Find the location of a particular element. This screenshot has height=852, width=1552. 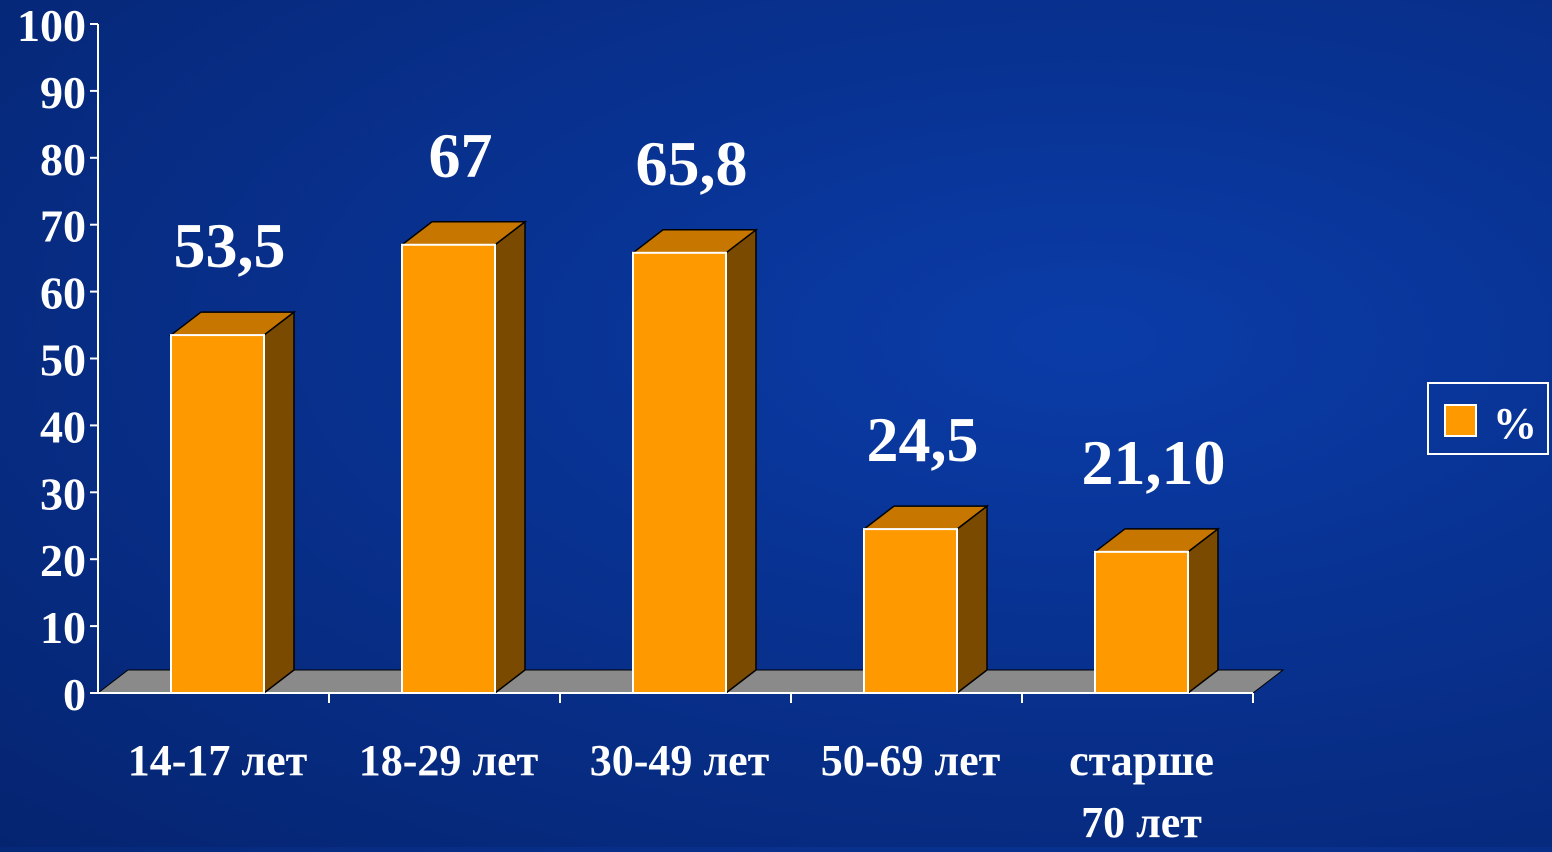

y-tick-label: 100 is located at coordinates (51, 25).